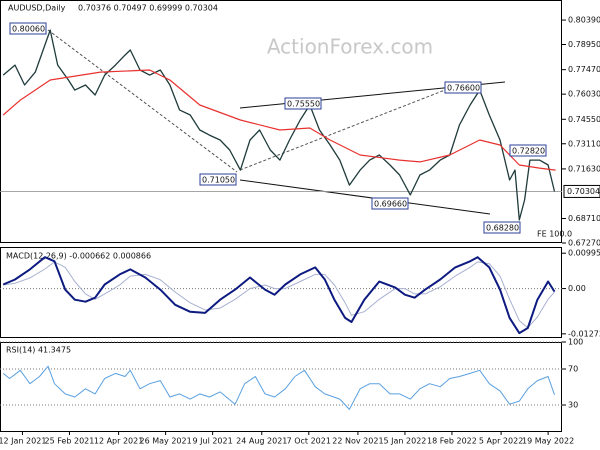 This screenshot has height=450, width=600. What do you see at coordinates (452, 441) in the screenshot?
I see `x-tick-label: 18 Feb 2022` at bounding box center [452, 441].